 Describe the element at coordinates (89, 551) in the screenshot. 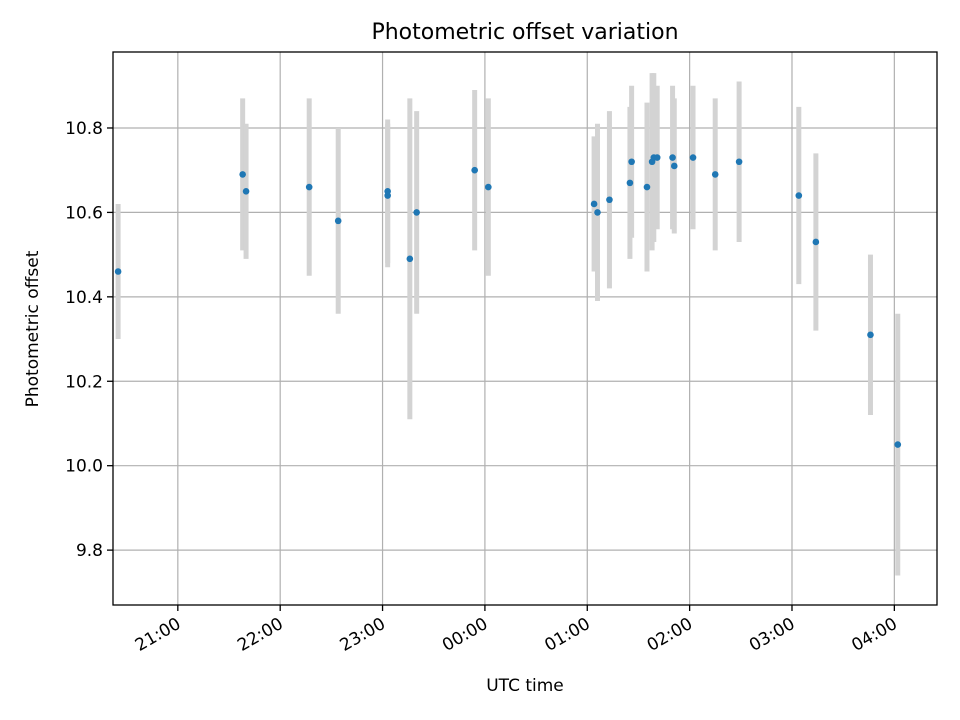

I see `y-tick-label: 9.8` at that location.